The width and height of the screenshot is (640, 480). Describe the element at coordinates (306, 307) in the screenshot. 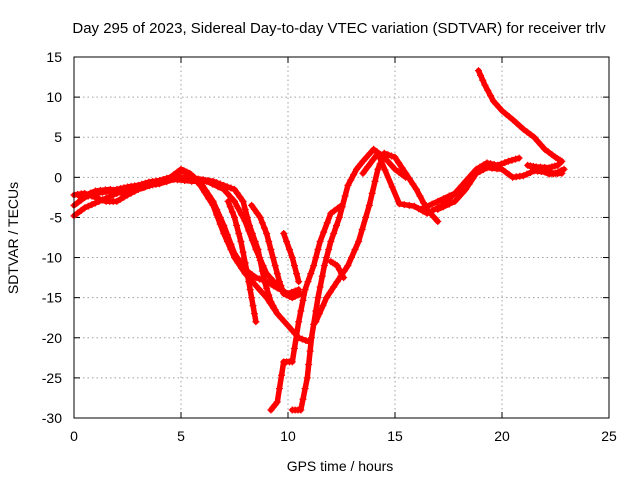

I see `series-trace` at that location.